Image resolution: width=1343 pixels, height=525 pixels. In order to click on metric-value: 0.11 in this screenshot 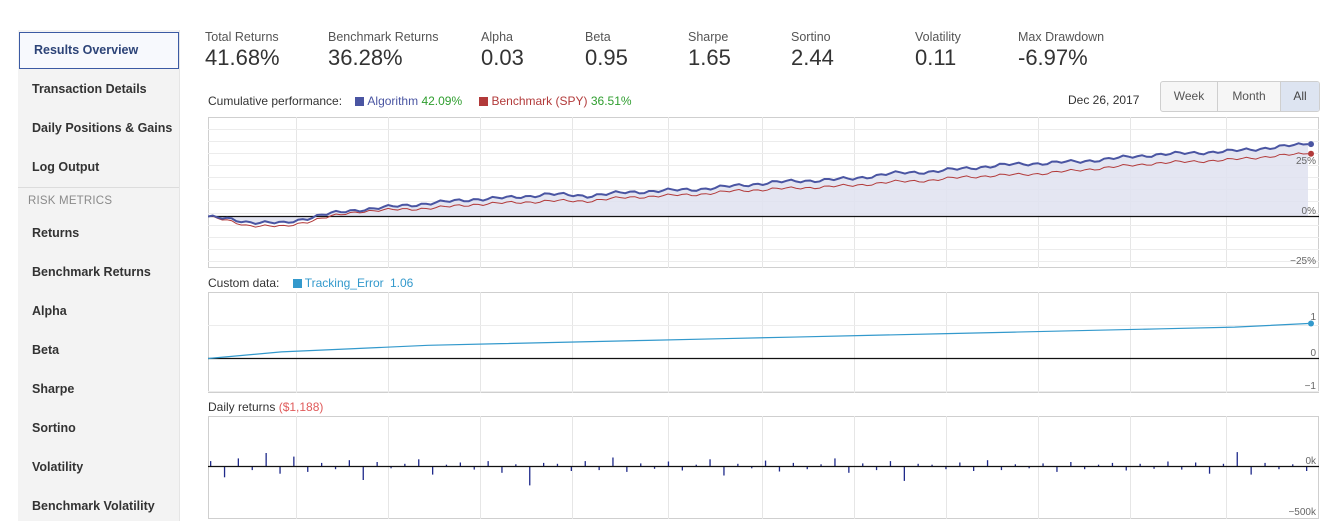, I will do `click(936, 57)`.